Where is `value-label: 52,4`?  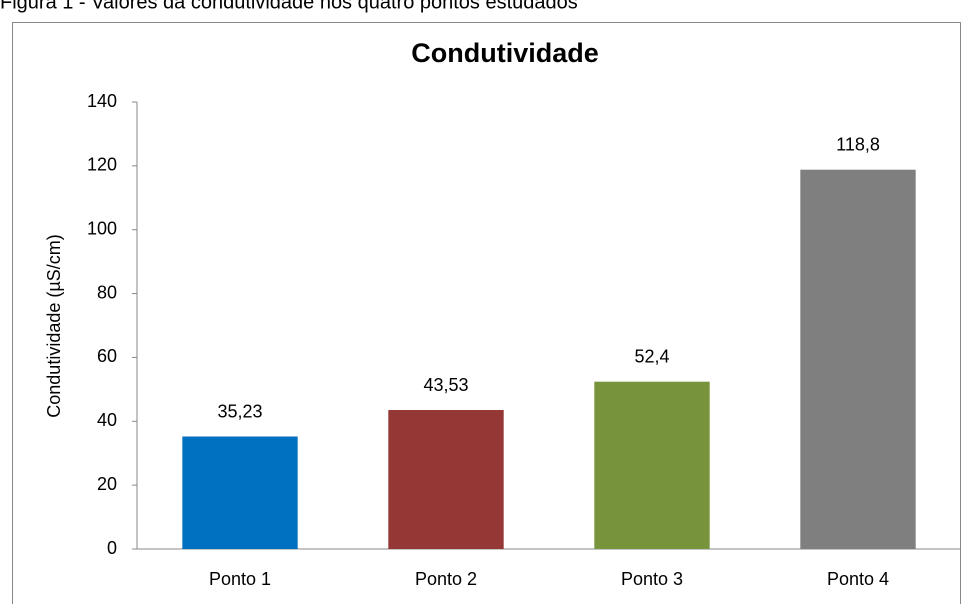 value-label: 52,4 is located at coordinates (651, 356).